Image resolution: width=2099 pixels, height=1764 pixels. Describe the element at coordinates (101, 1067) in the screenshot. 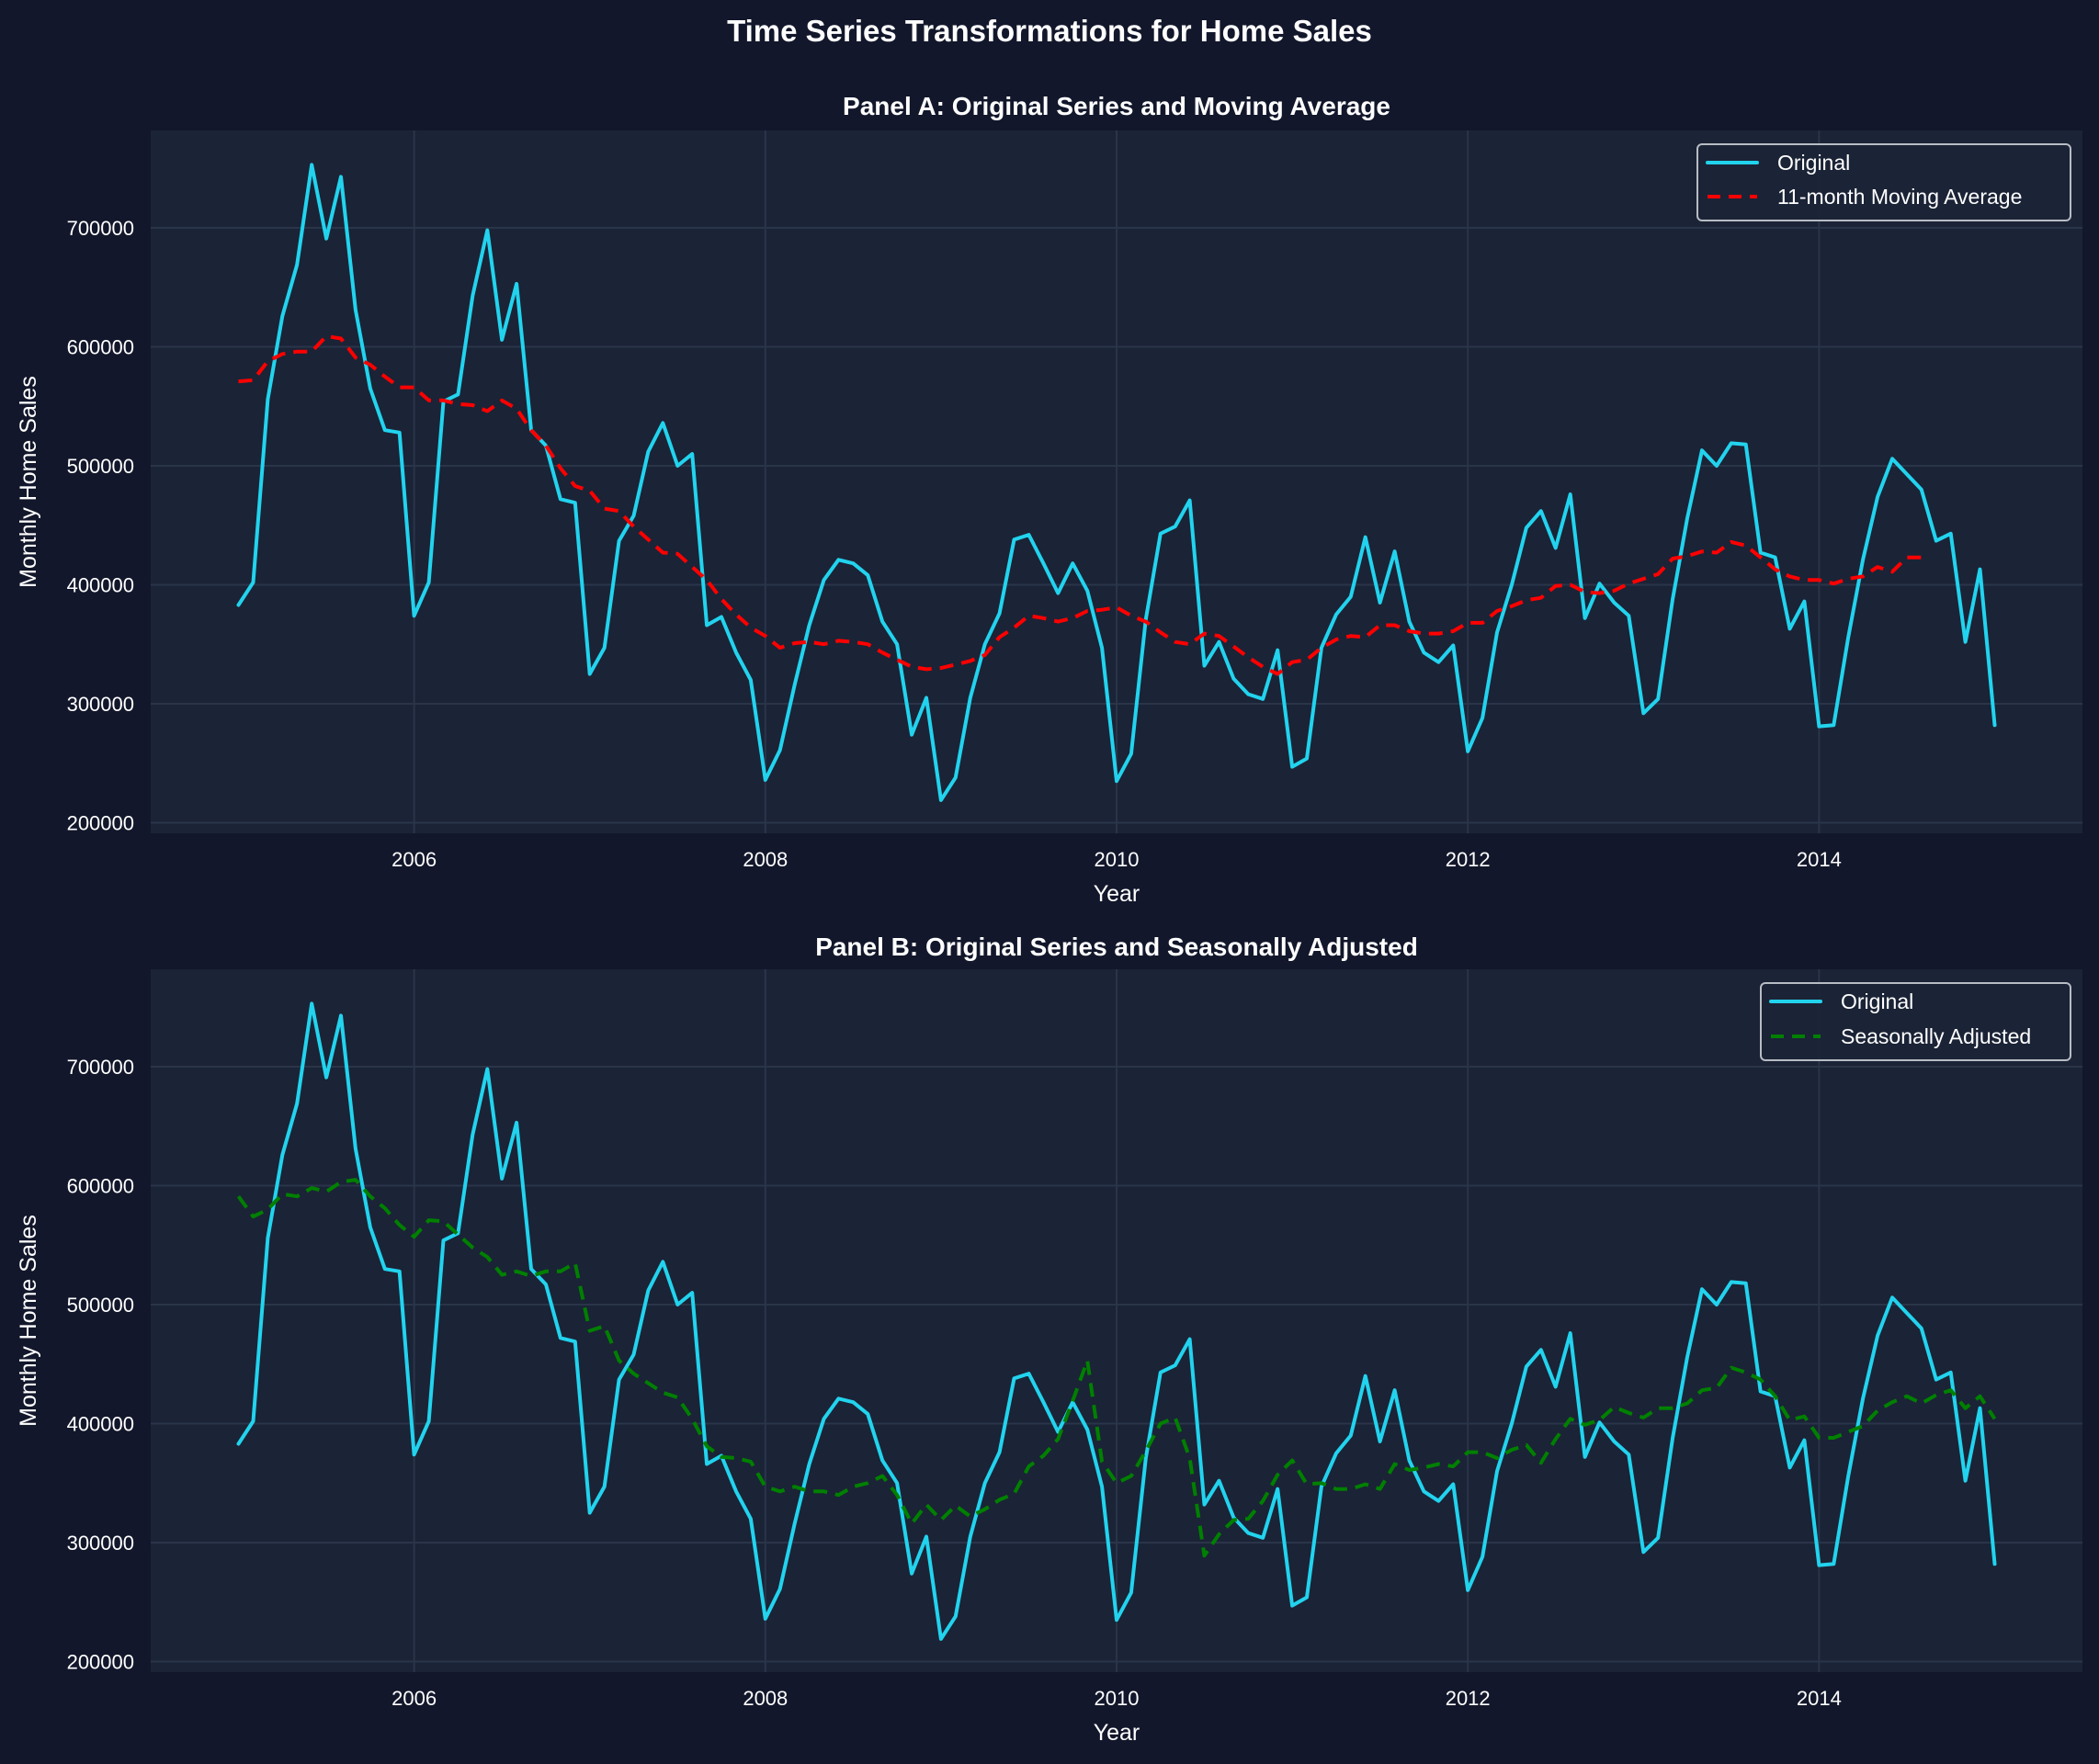

I see `panel-b-y-tick-label: 700000` at that location.